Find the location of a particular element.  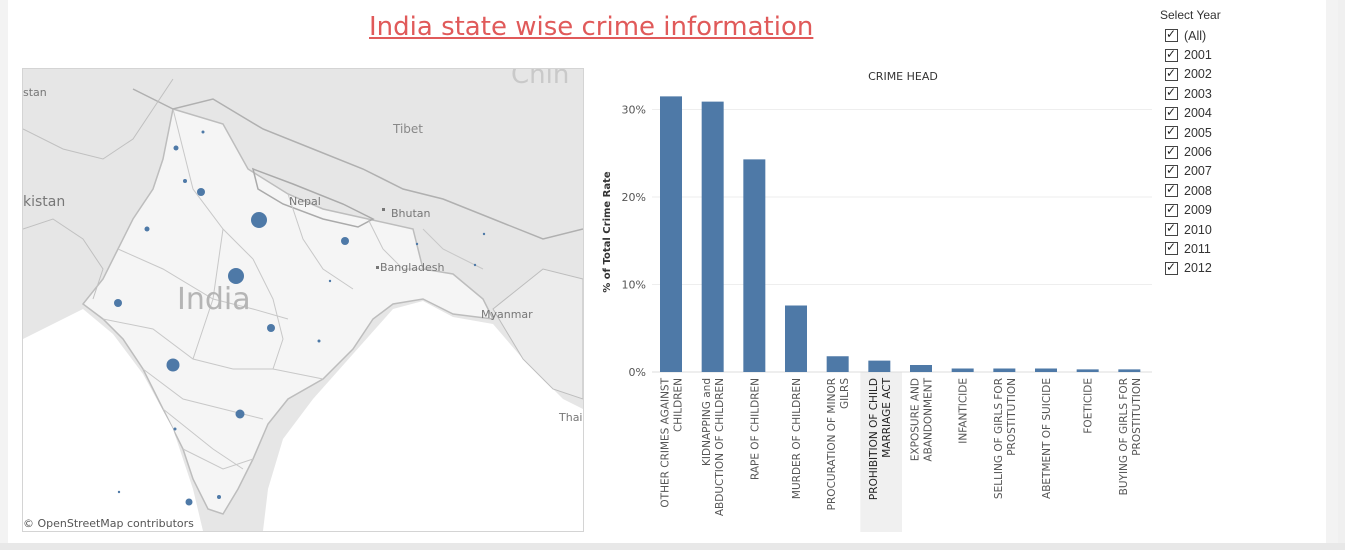

x-tick-label: SELLING OF GIRLS FOR PROSTITUTION is located at coordinates (1005, 438).